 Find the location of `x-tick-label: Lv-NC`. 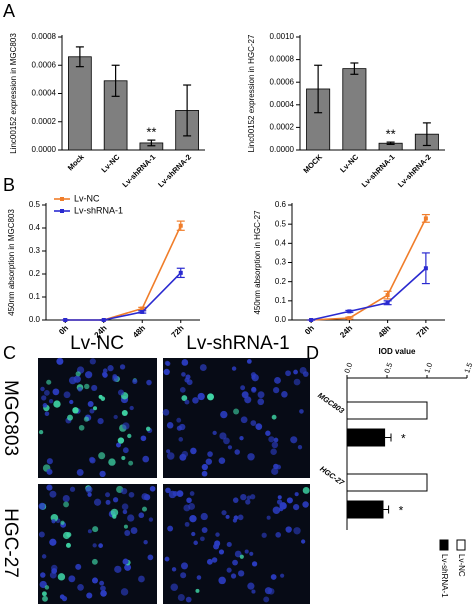

x-tick-label: Lv-NC is located at coordinates (349, 163).